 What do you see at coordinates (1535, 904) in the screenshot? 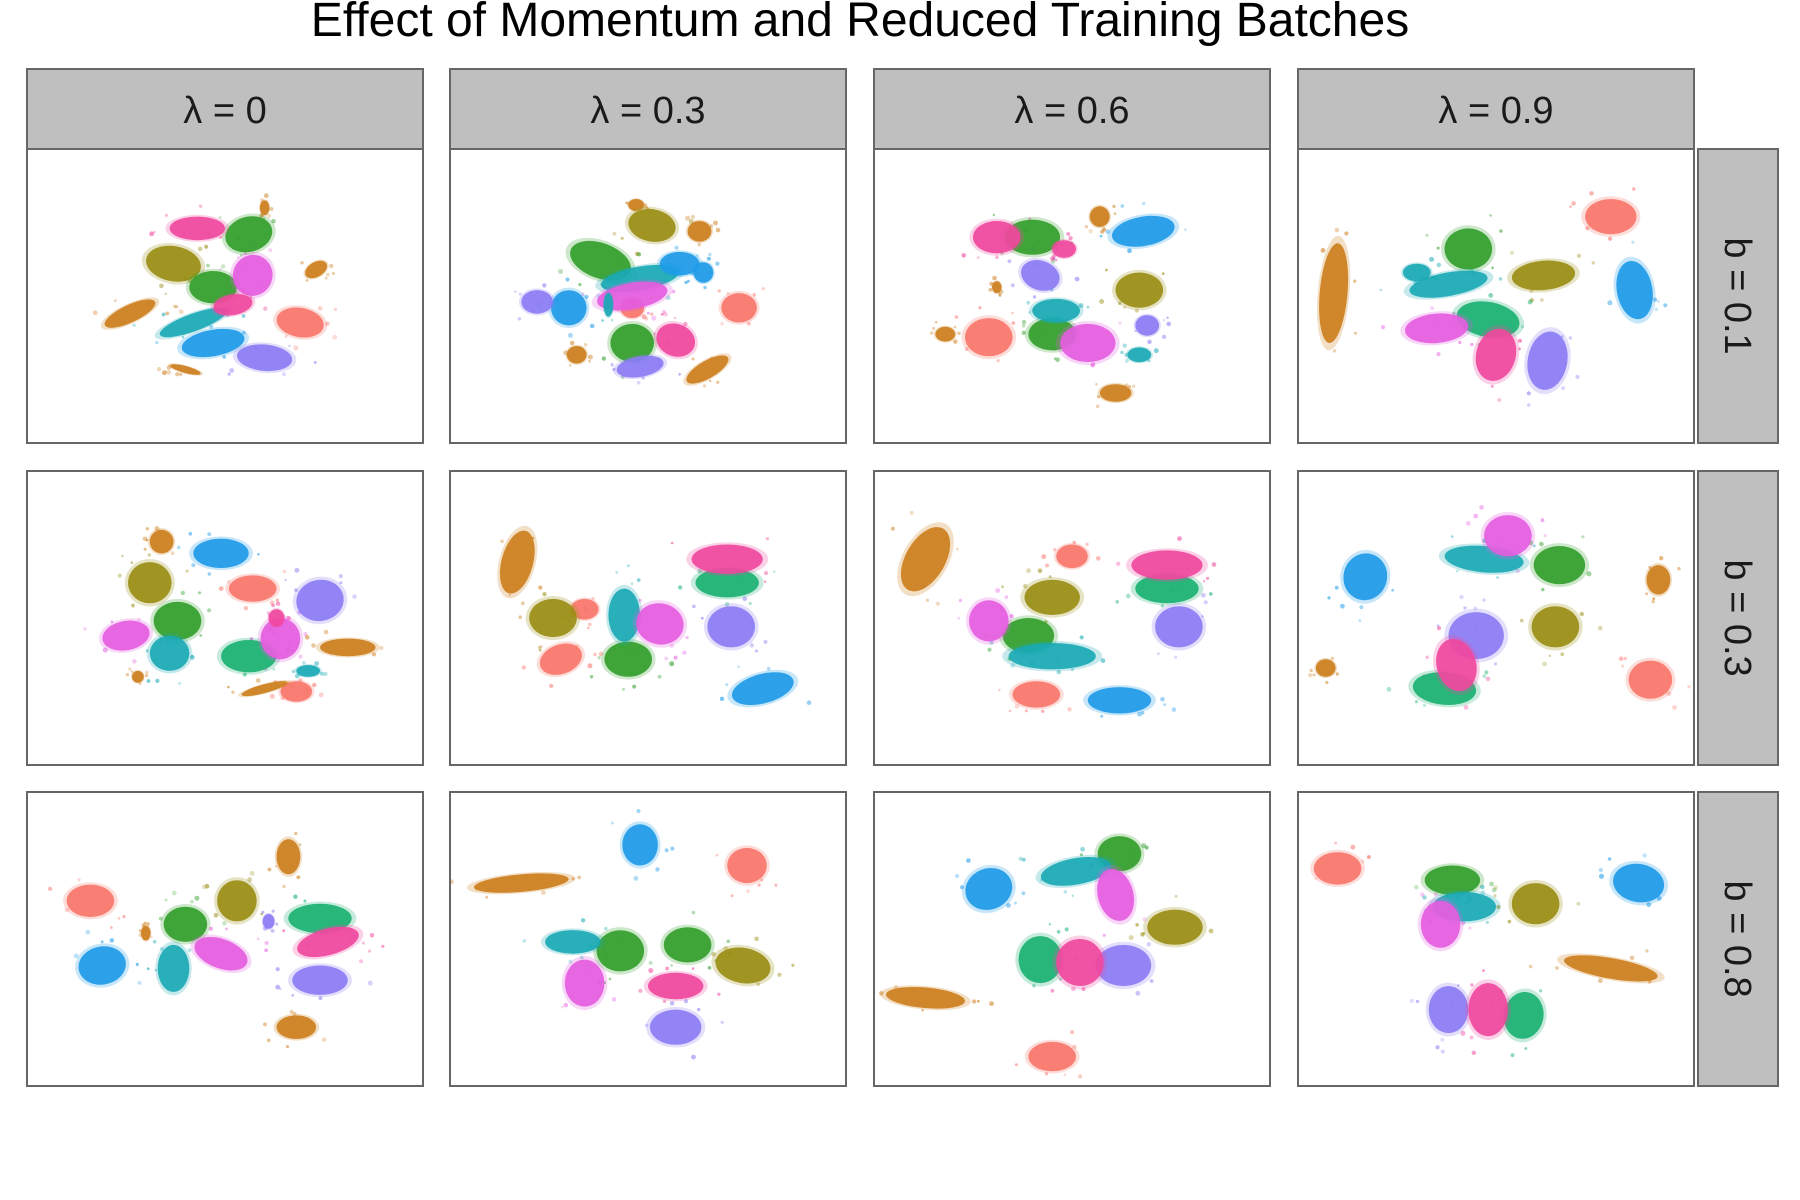
I see `cluster-olive` at bounding box center [1535, 904].